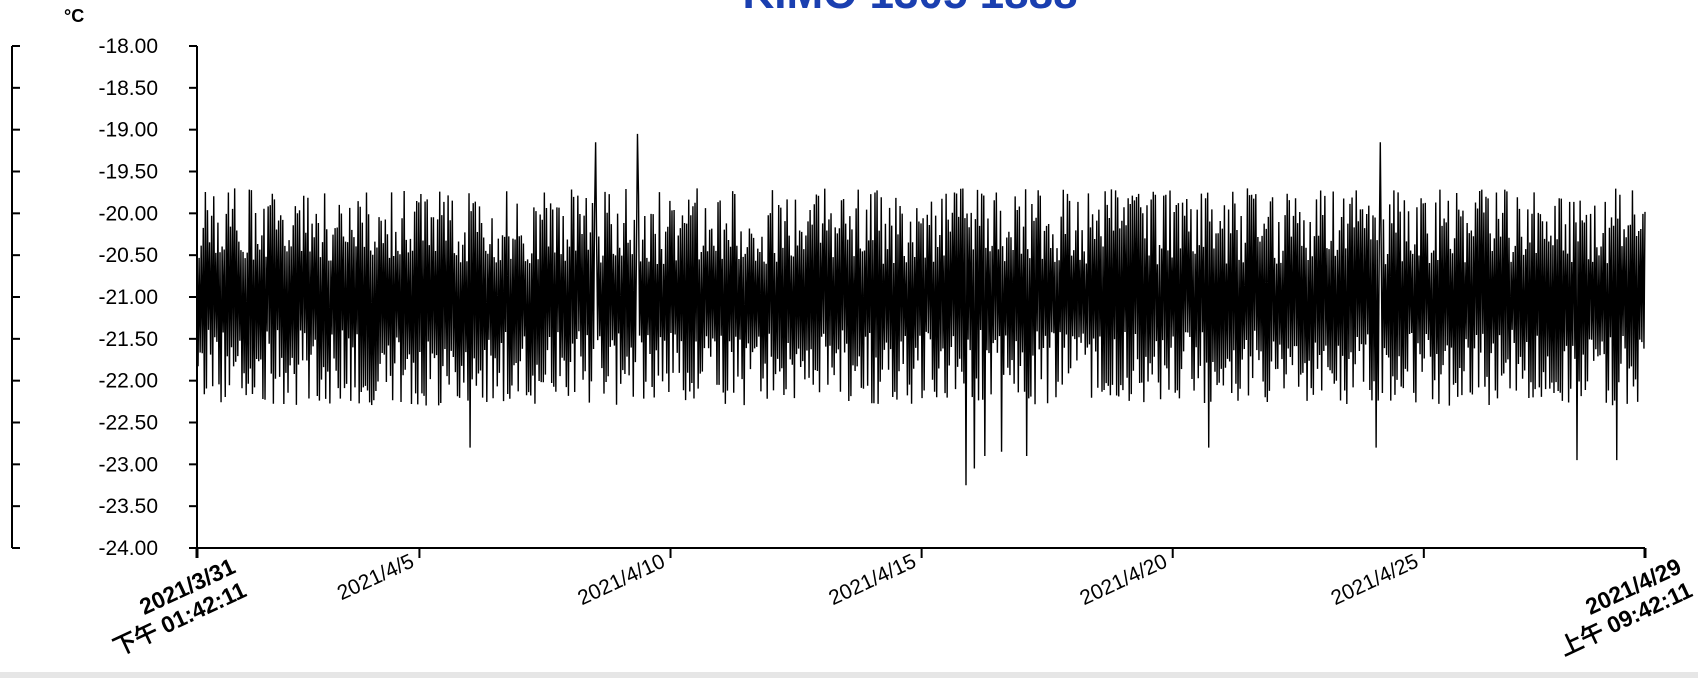 This screenshot has width=1698, height=678. I want to click on y-tick-label: -23.50, so click(128, 506).